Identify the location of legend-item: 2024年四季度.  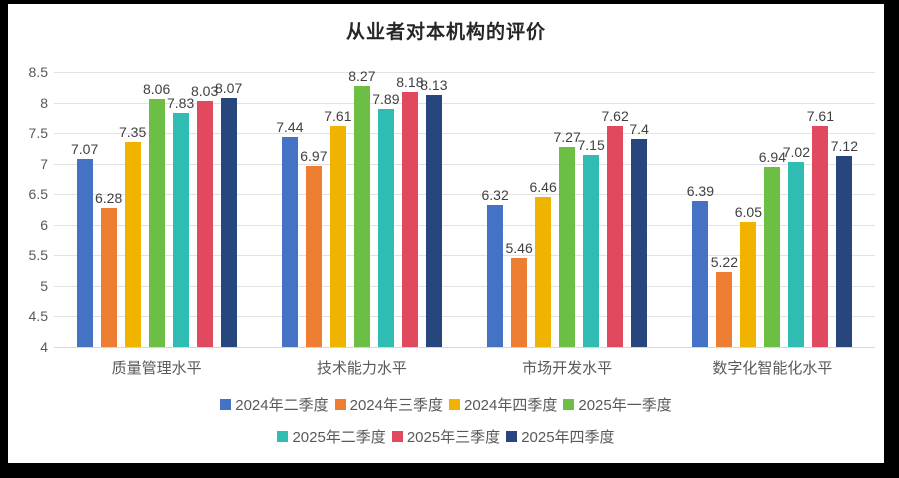
(503, 404).